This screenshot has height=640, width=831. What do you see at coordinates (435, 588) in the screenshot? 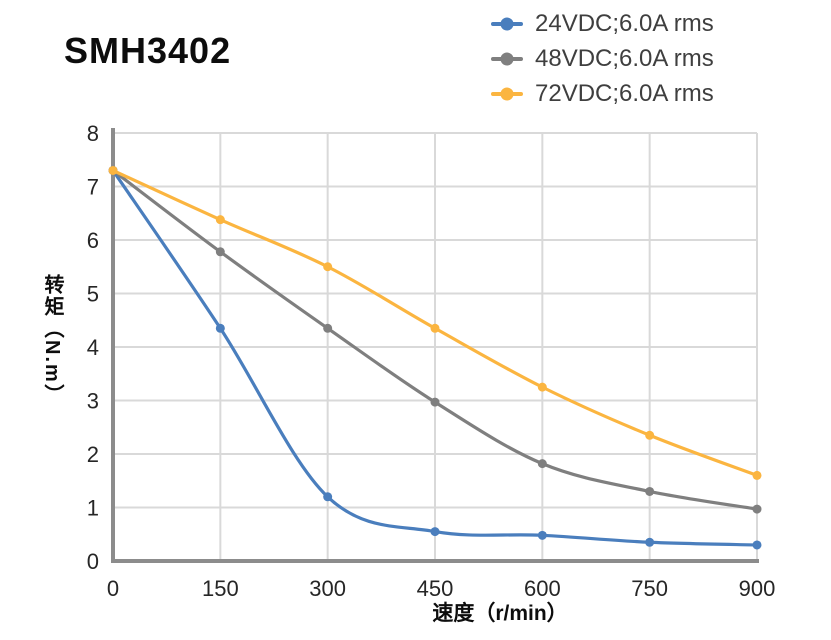
I see `x-tick-label: 450` at bounding box center [435, 588].